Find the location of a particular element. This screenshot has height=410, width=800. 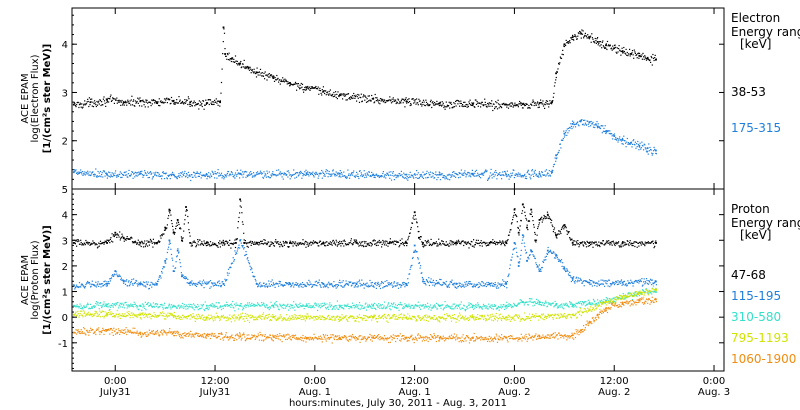

electron-legend-entry: 38-53 is located at coordinates (748, 92).